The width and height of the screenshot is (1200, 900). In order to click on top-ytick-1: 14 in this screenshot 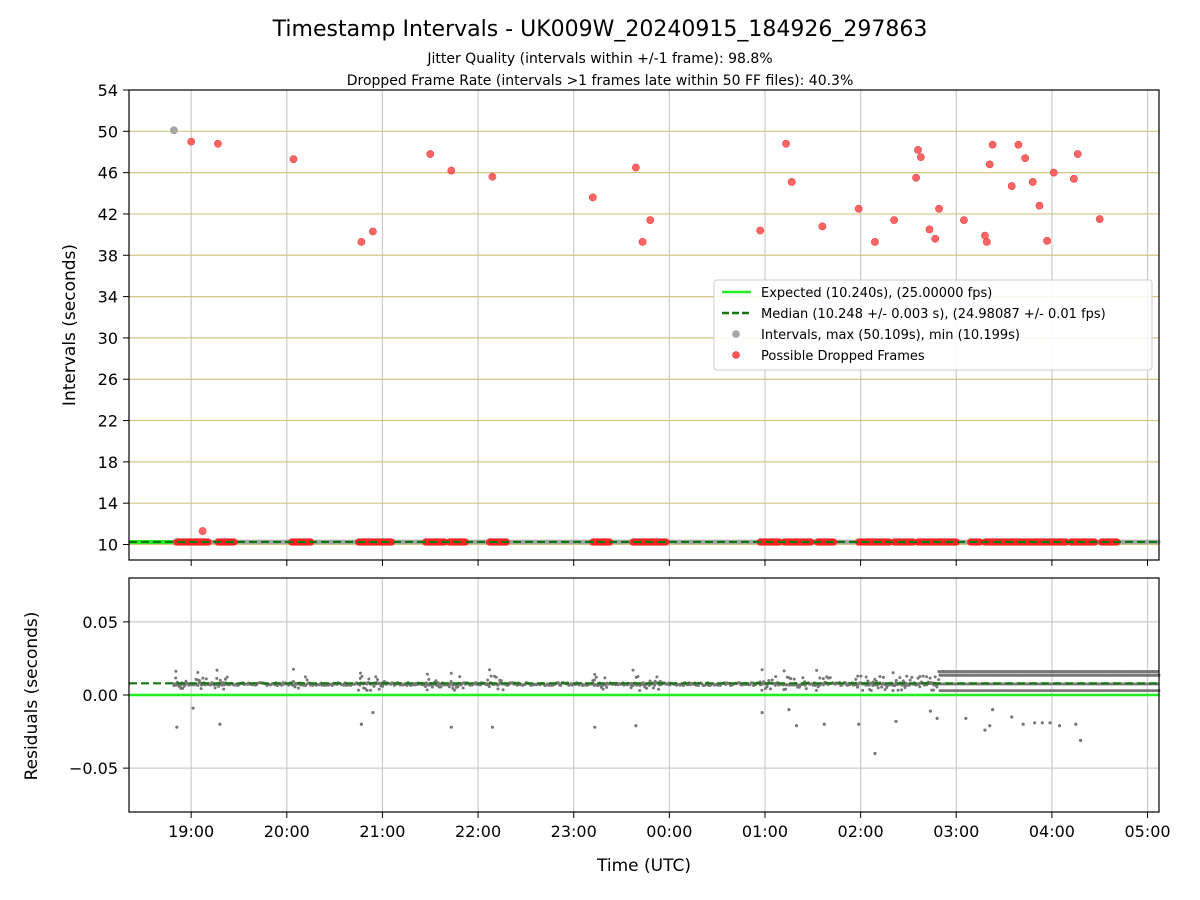, I will do `click(108, 503)`.